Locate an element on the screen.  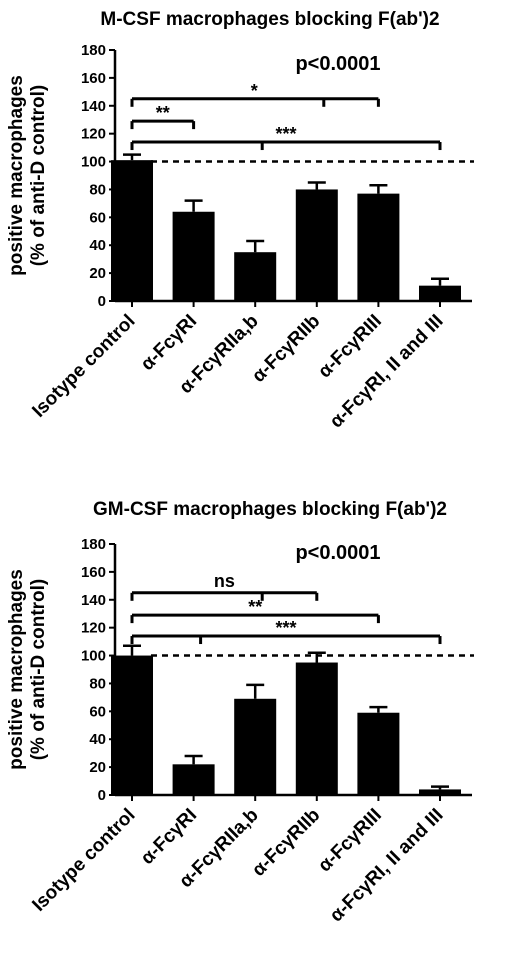
chart-title: GM-CSF macrophages blocking F(ab')2 is located at coordinates (270, 509).